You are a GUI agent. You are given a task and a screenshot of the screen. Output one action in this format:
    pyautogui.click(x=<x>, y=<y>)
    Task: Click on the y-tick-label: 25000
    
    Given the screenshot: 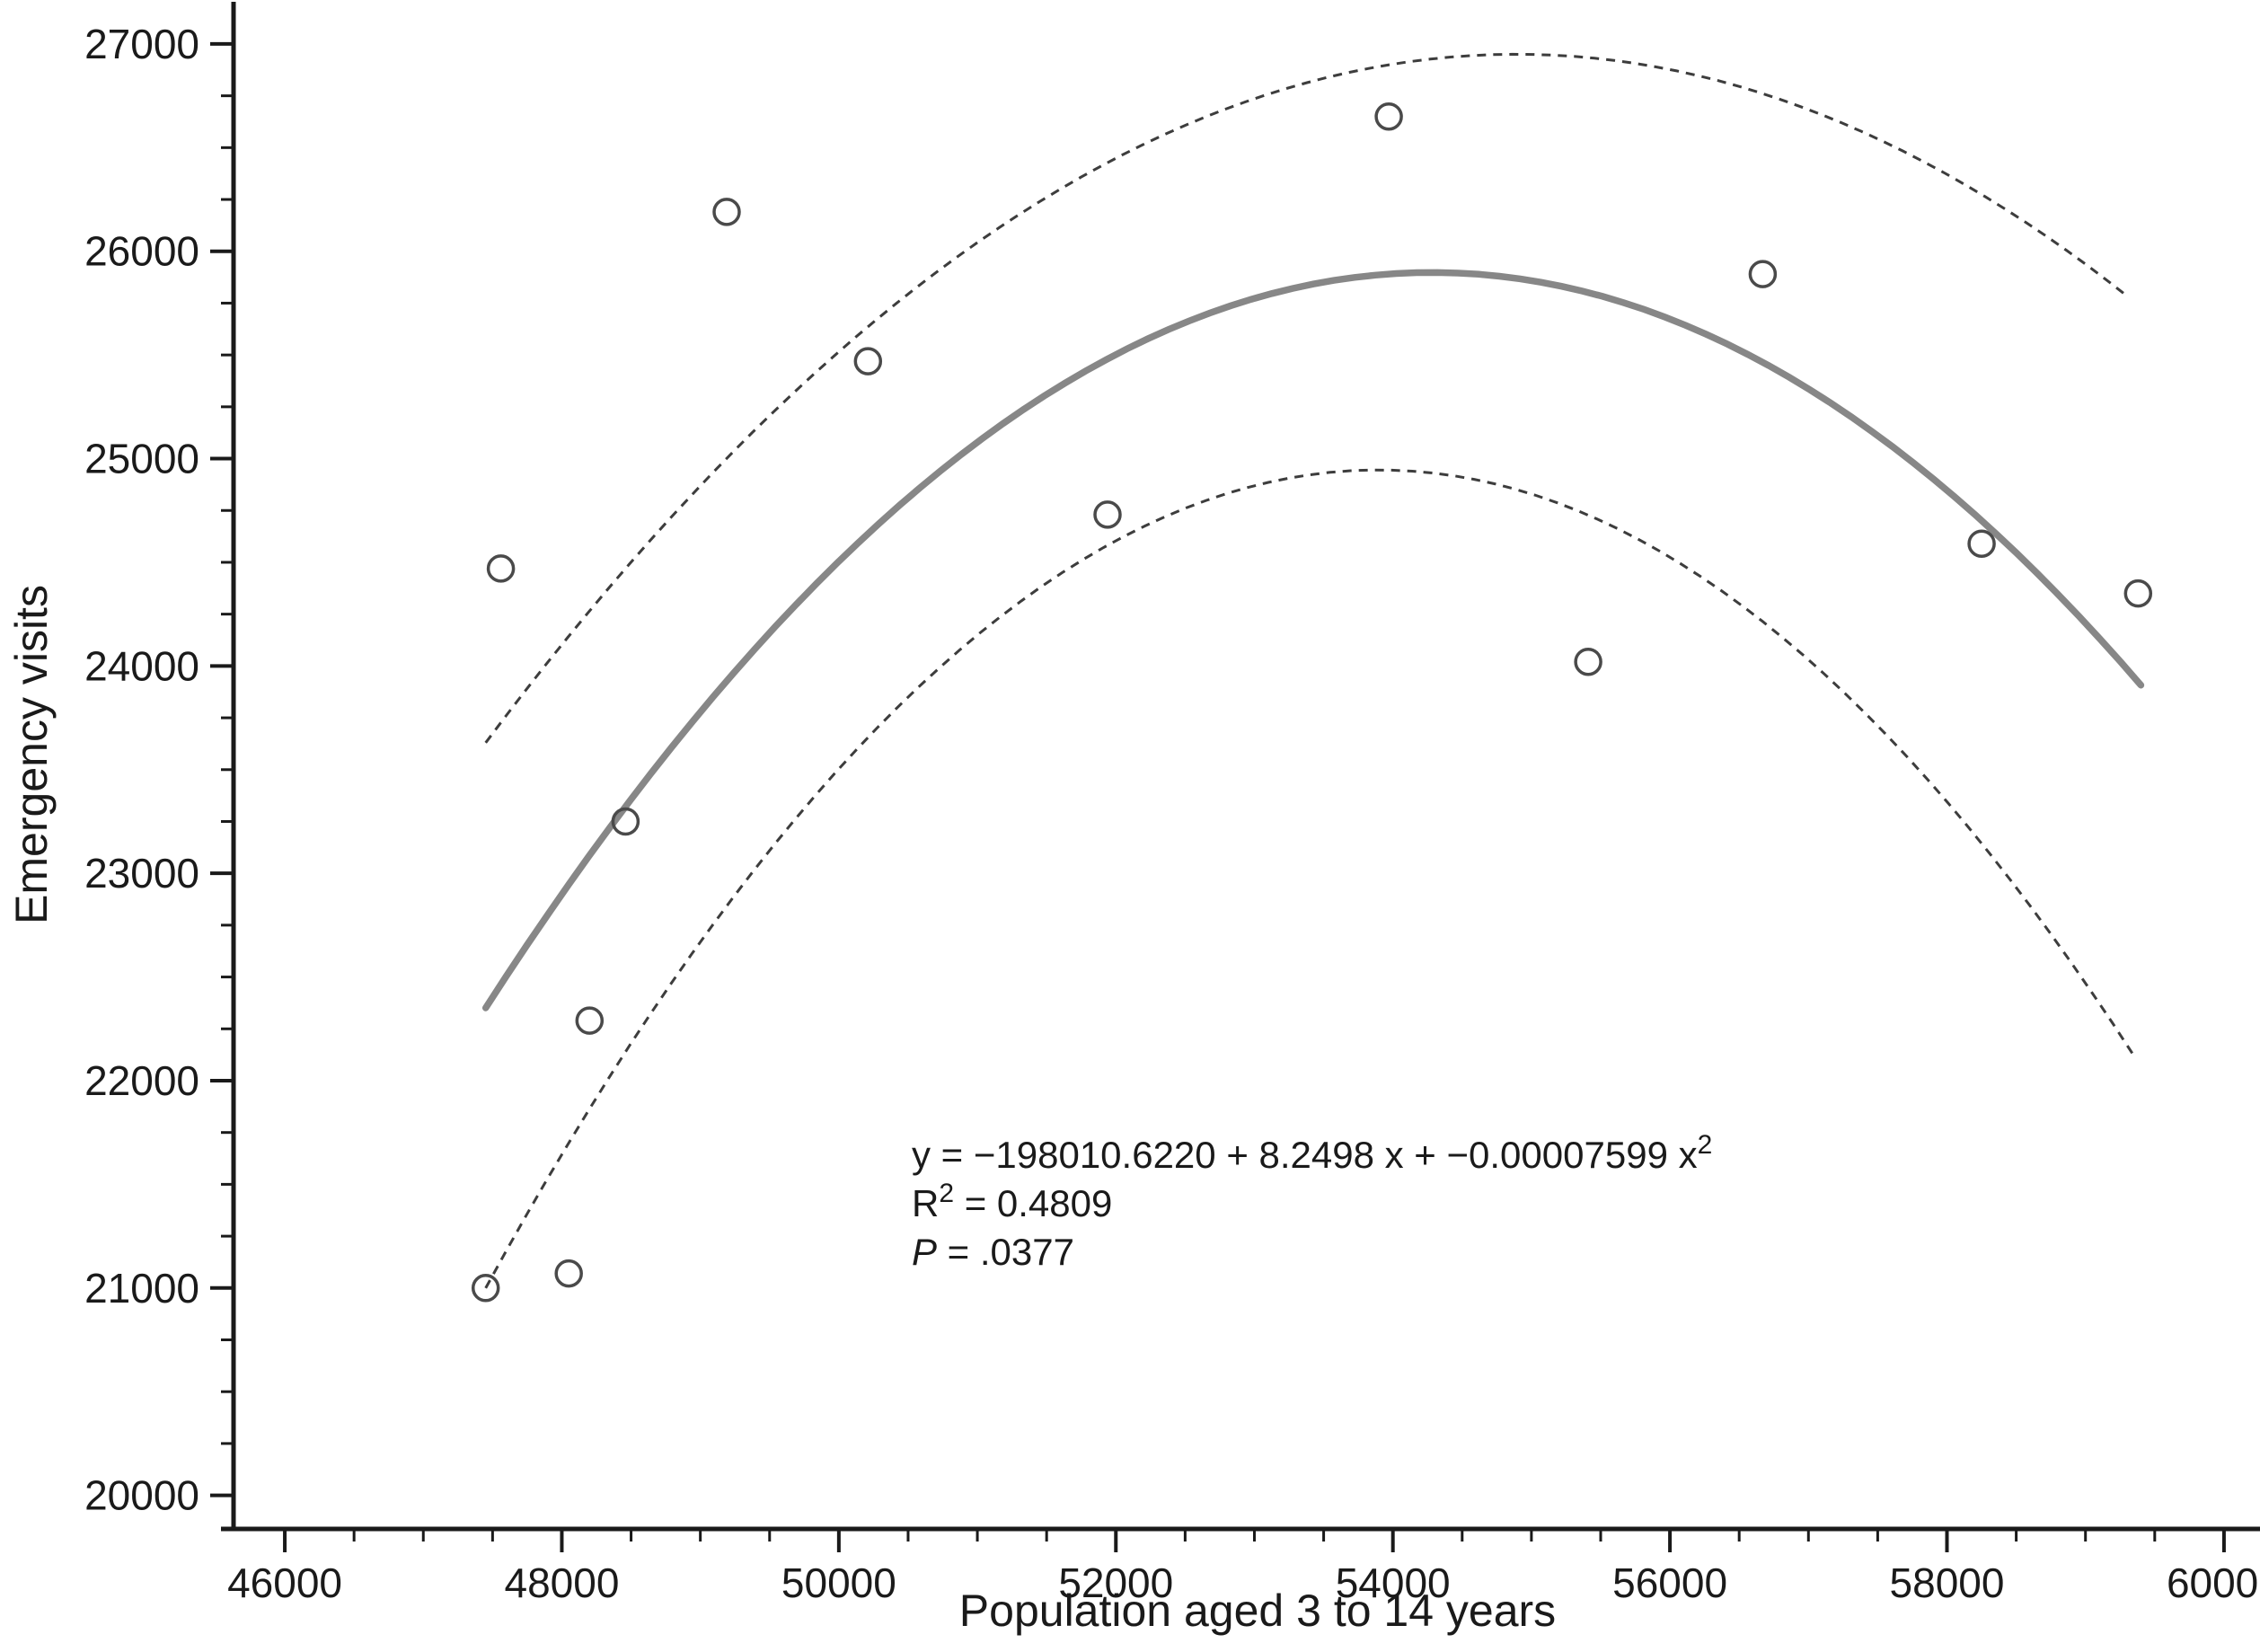 What is the action you would take?
    pyautogui.click(x=141, y=459)
    